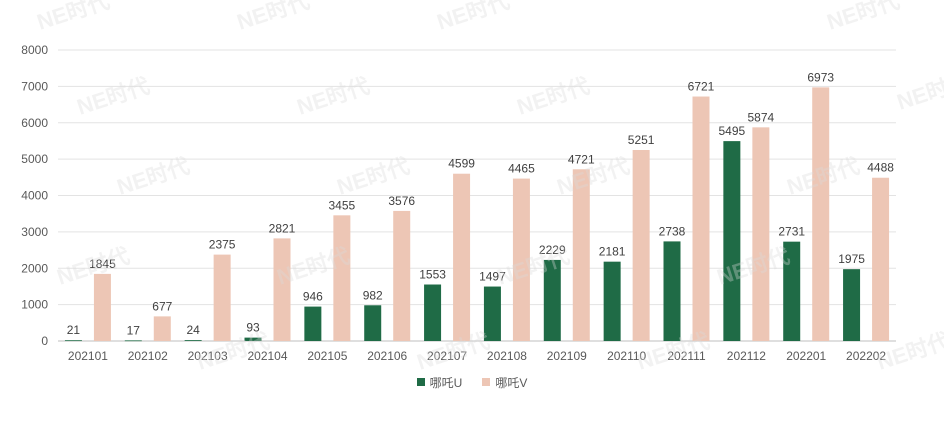  Describe the element at coordinates (791, 232) in the screenshot. I see `data-label: 2731` at that location.